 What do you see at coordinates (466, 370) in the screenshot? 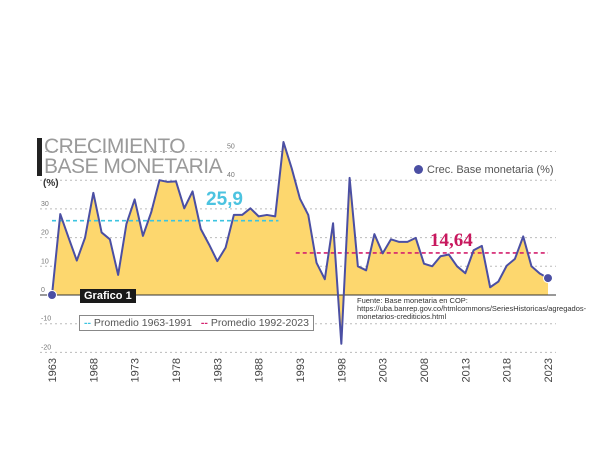
I see `x-tick-label: 2013` at bounding box center [466, 370].